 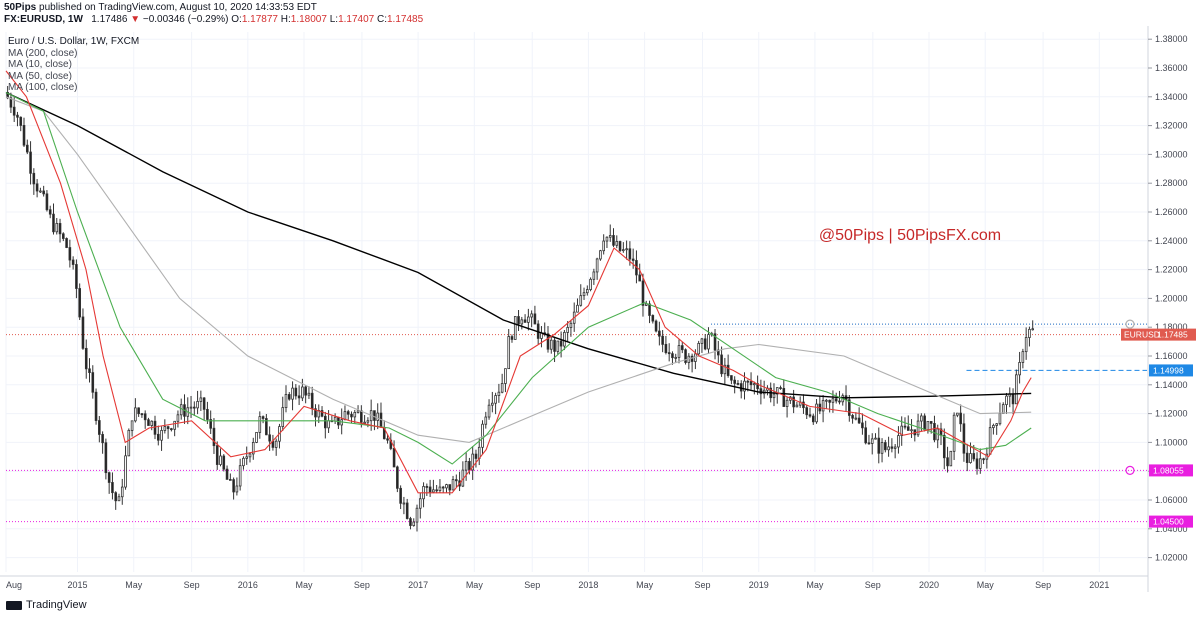 I want to click on tradingview-footer: TradingView, so click(x=46, y=605).